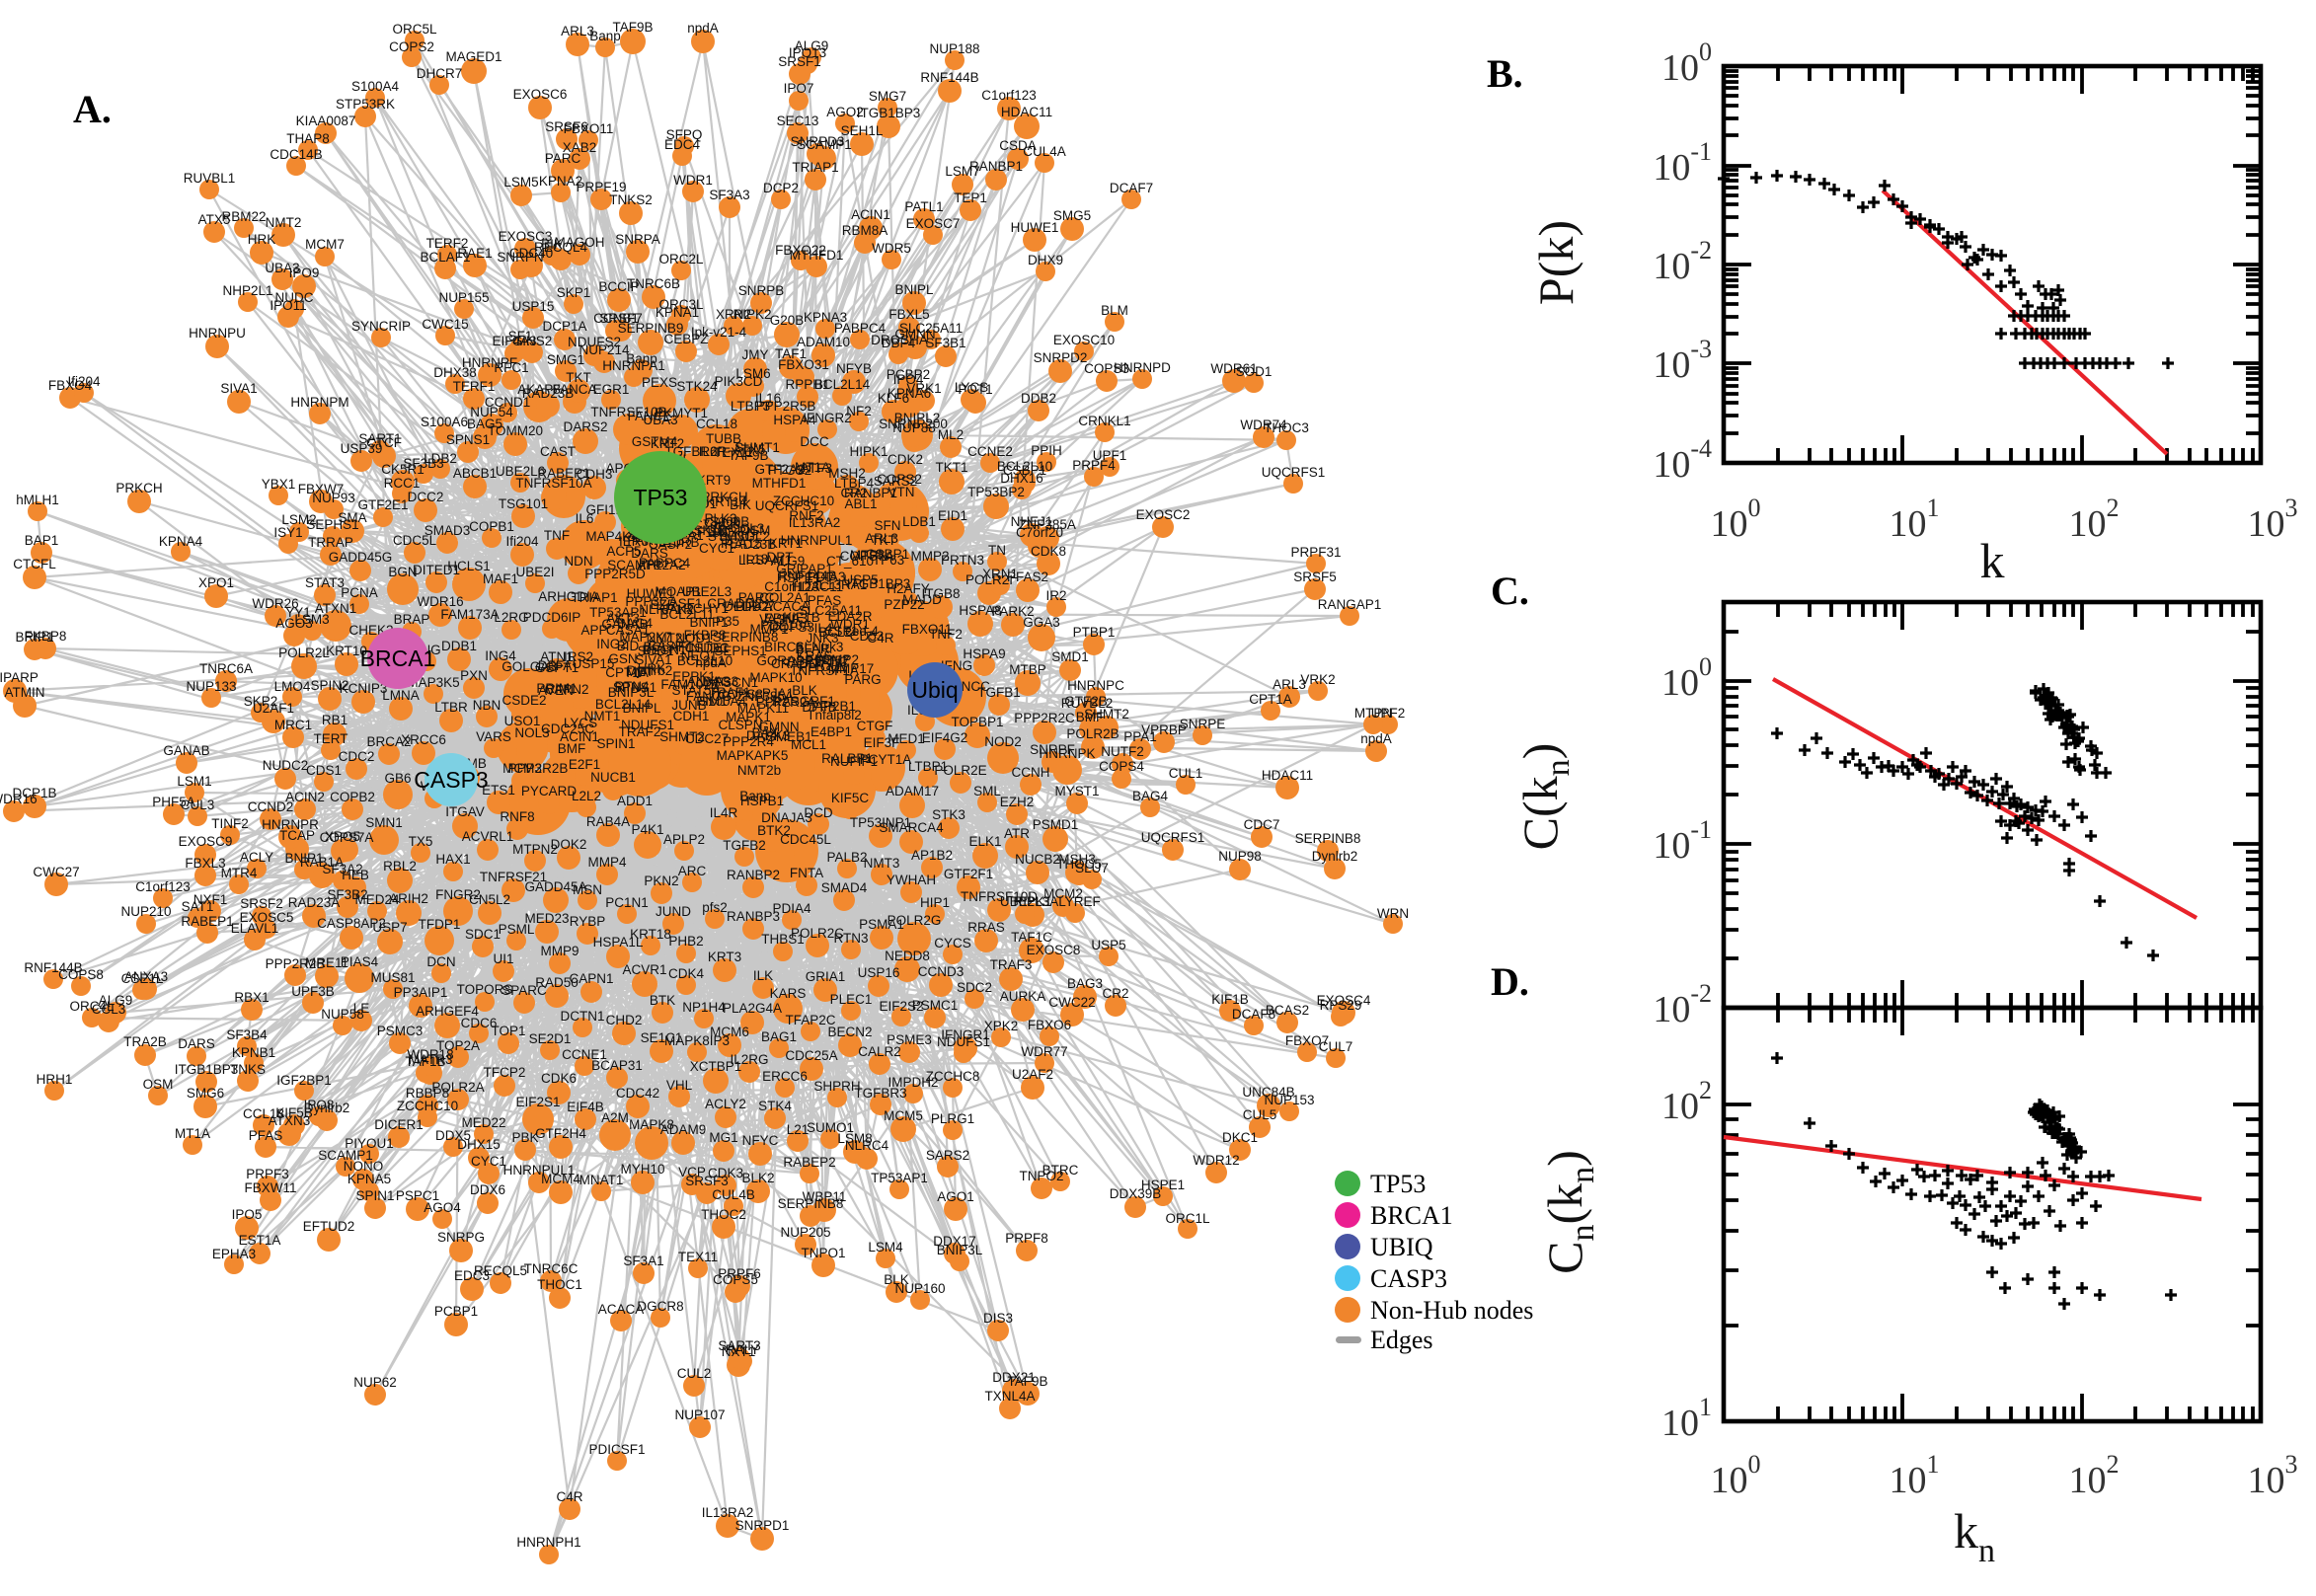  Describe the element at coordinates (763, 975) in the screenshot. I see `svg-text: ILK` at that location.